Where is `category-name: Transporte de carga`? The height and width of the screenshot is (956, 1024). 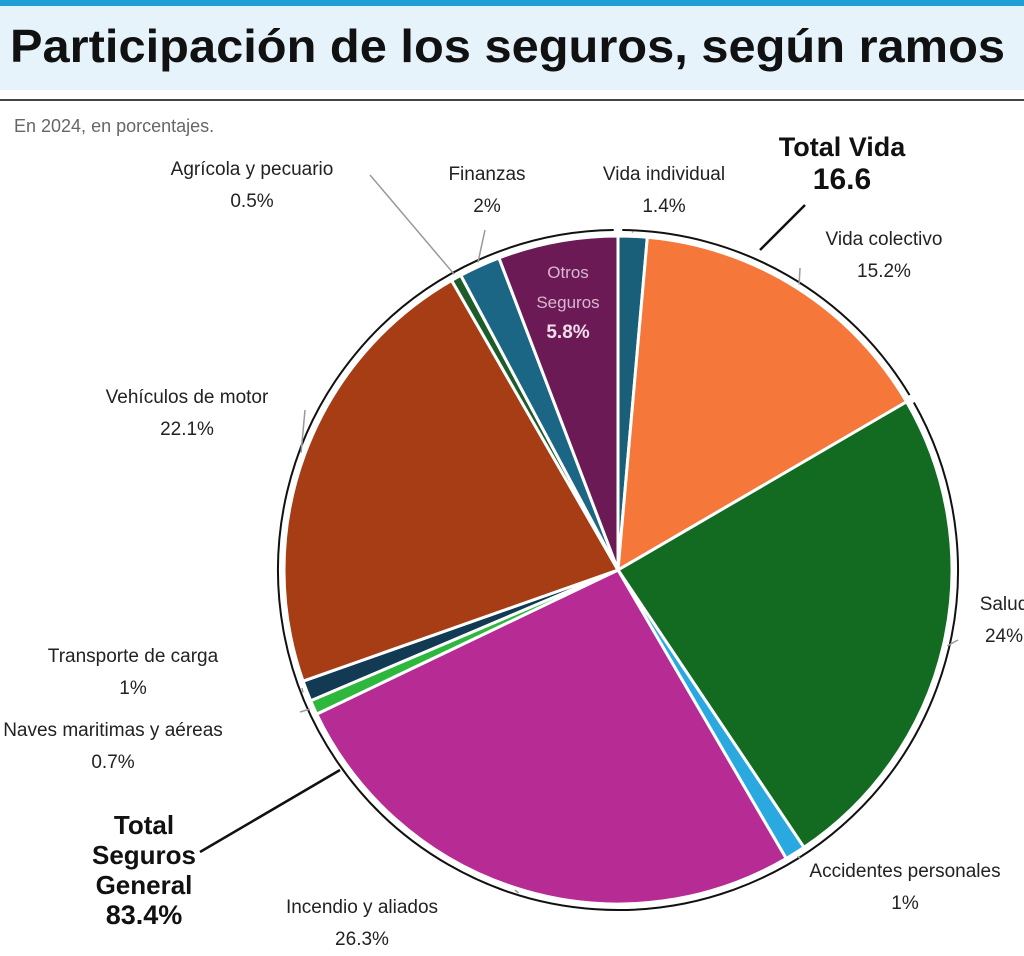
category-name: Transporte de carga is located at coordinates (133, 656).